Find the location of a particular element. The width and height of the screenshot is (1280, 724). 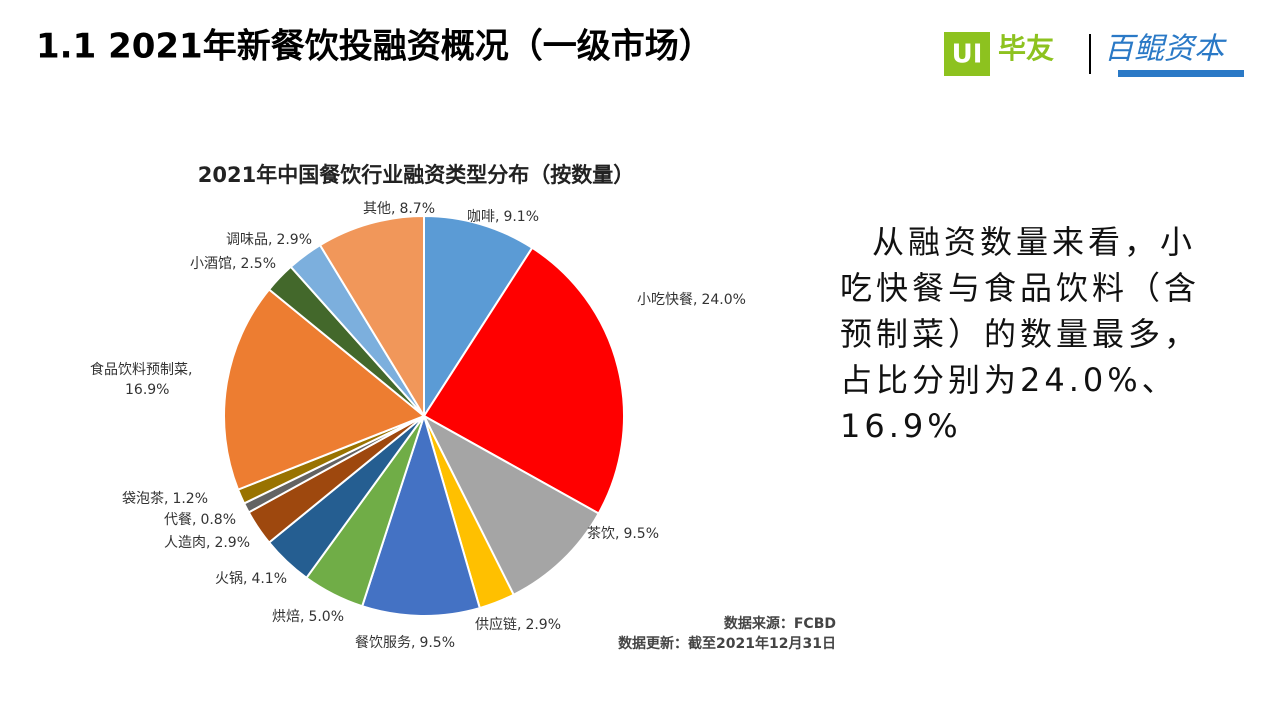

slice-label: 供应链, 2.9% is located at coordinates (518, 624).